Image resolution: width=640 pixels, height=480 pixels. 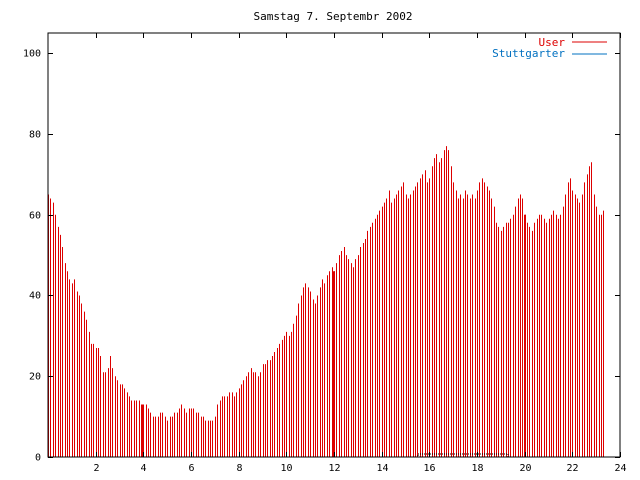 What do you see at coordinates (35, 296) in the screenshot?
I see `y-tick-label: 40` at bounding box center [35, 296].